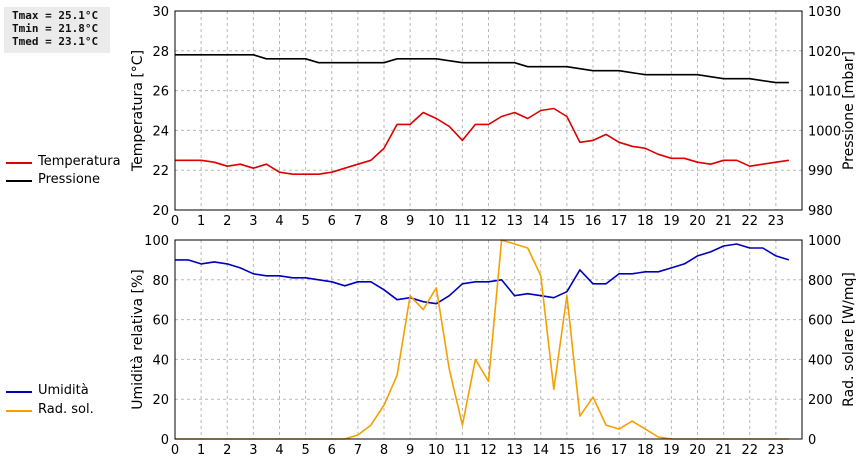 This screenshot has height=460, width=860. Describe the element at coordinates (514, 450) in the screenshot. I see `humidity-radiation-x-tick-label: 13` at that location.